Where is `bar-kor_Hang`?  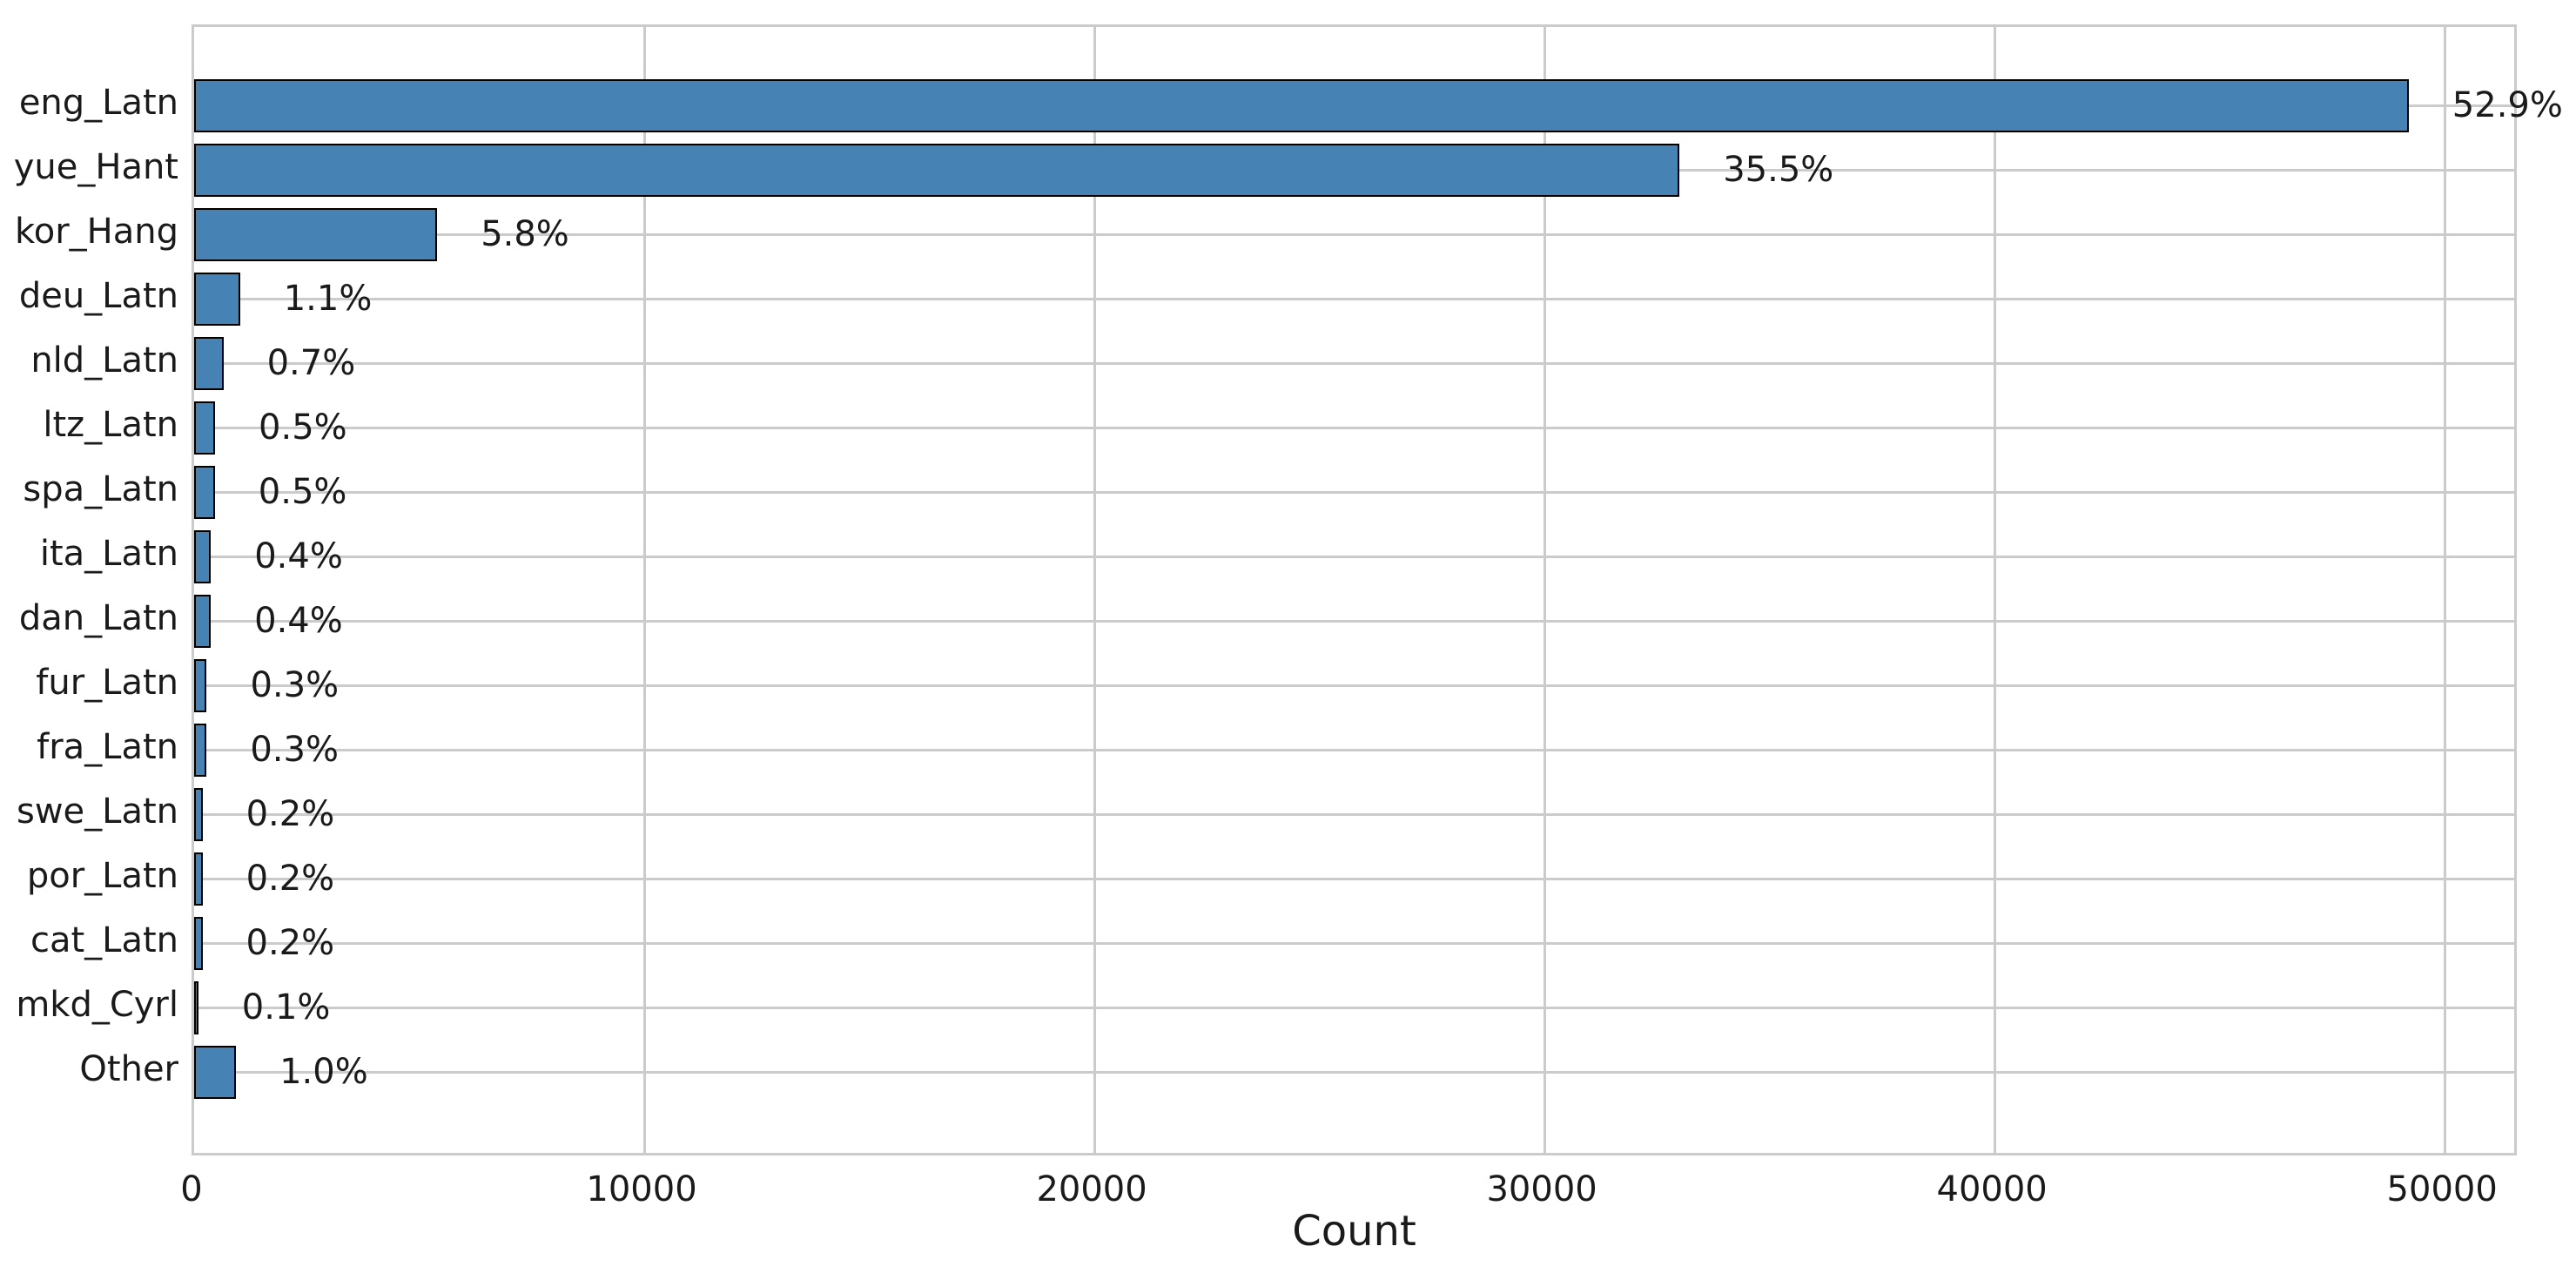 bar-kor_Hang is located at coordinates (316, 234).